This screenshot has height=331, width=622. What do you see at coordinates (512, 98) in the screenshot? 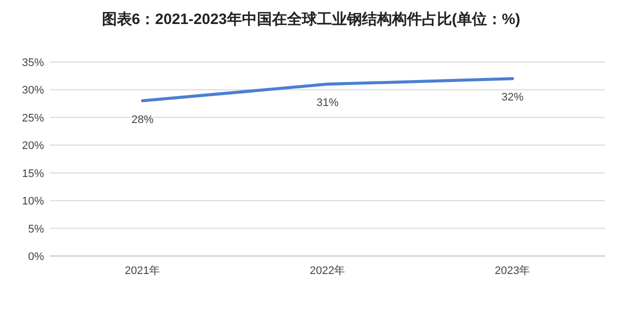
I see `data-label: 32%` at bounding box center [512, 98].